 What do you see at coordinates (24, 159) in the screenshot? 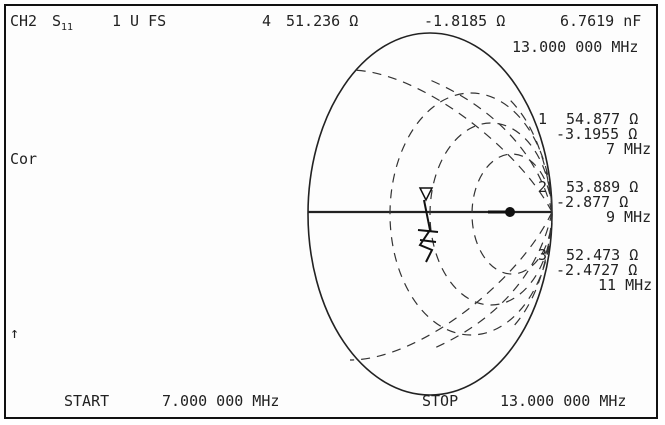
I see `correction-indicator: Cor` at bounding box center [24, 159].